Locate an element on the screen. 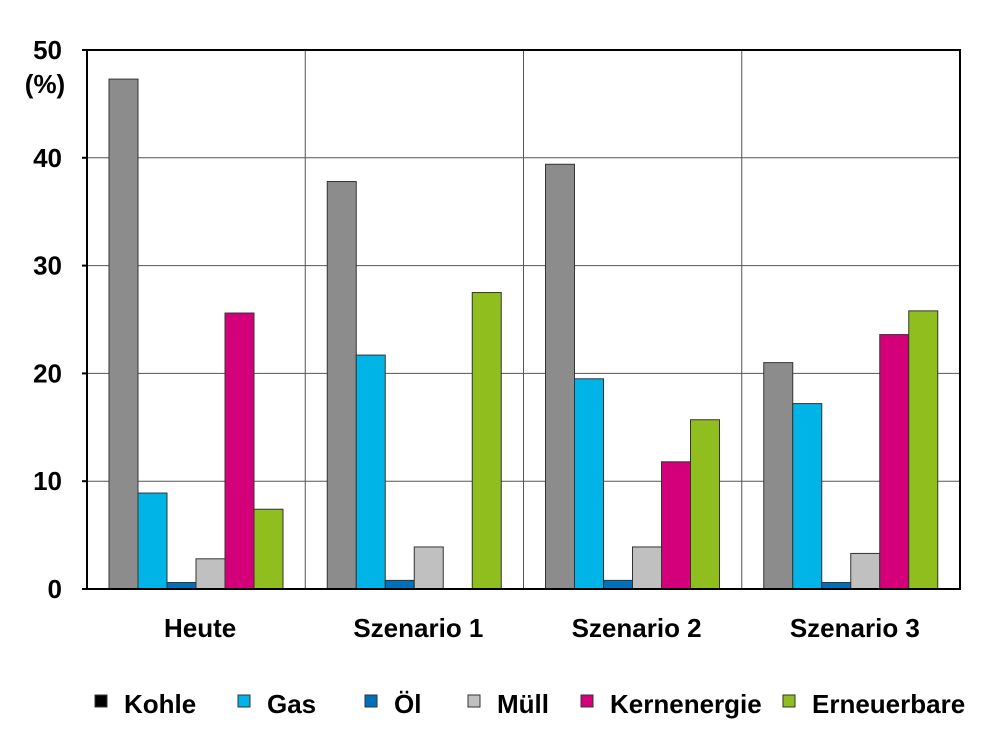 Image resolution: width=1000 pixels, height=750 pixels. bar-müll-1 is located at coordinates (210, 574).